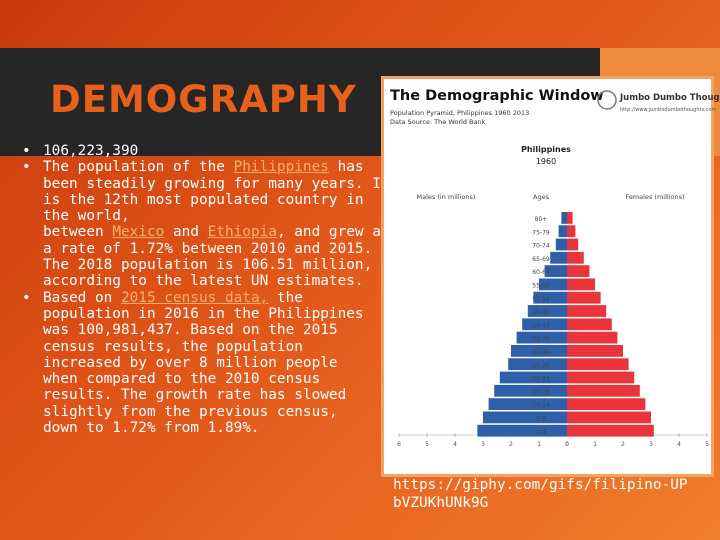  Describe the element at coordinates (541, 365) in the screenshot. I see `age-label: 25-29` at that location.